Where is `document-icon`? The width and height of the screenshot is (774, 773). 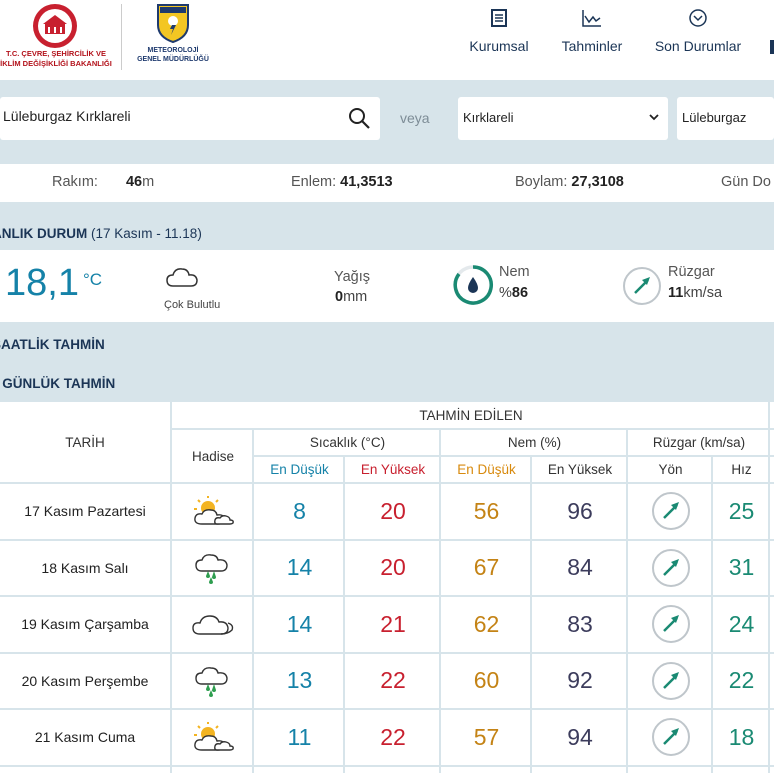 document-icon is located at coordinates (499, 18).